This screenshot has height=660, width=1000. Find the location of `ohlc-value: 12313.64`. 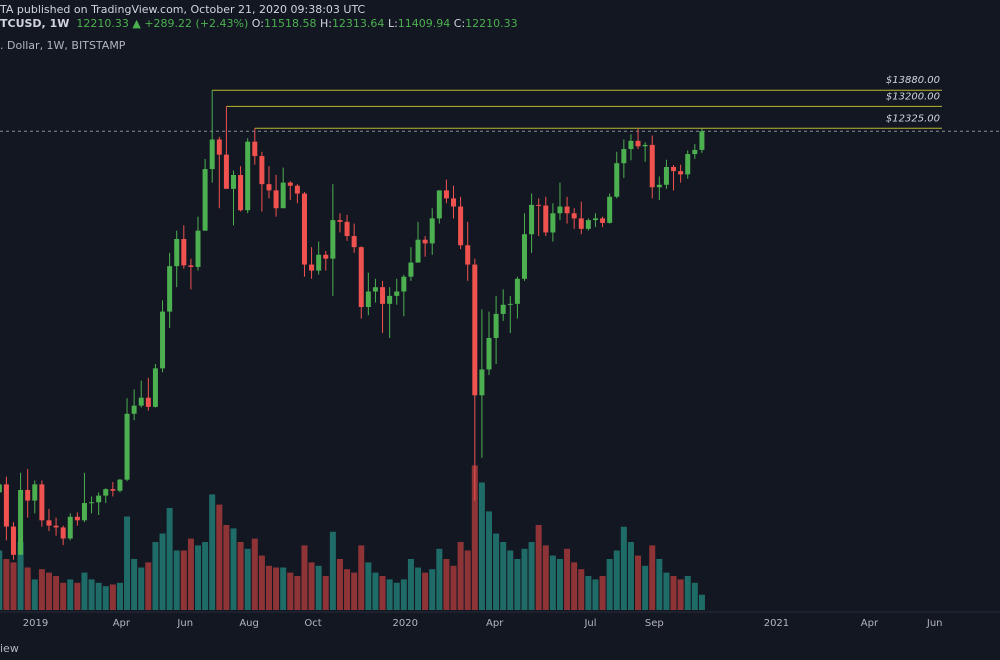

ohlc-value: 12313.64 is located at coordinates (358, 23).